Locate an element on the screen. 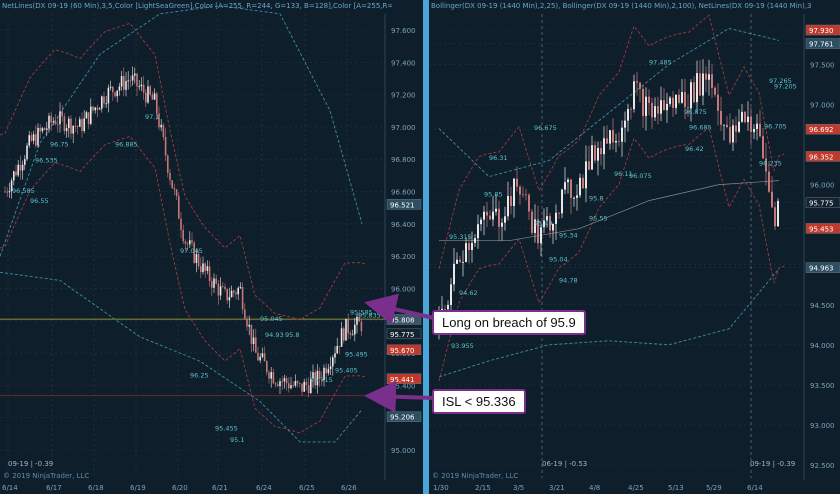 The width and height of the screenshot is (840, 494). price-tag-label: 96.352 is located at coordinates (821, 157).